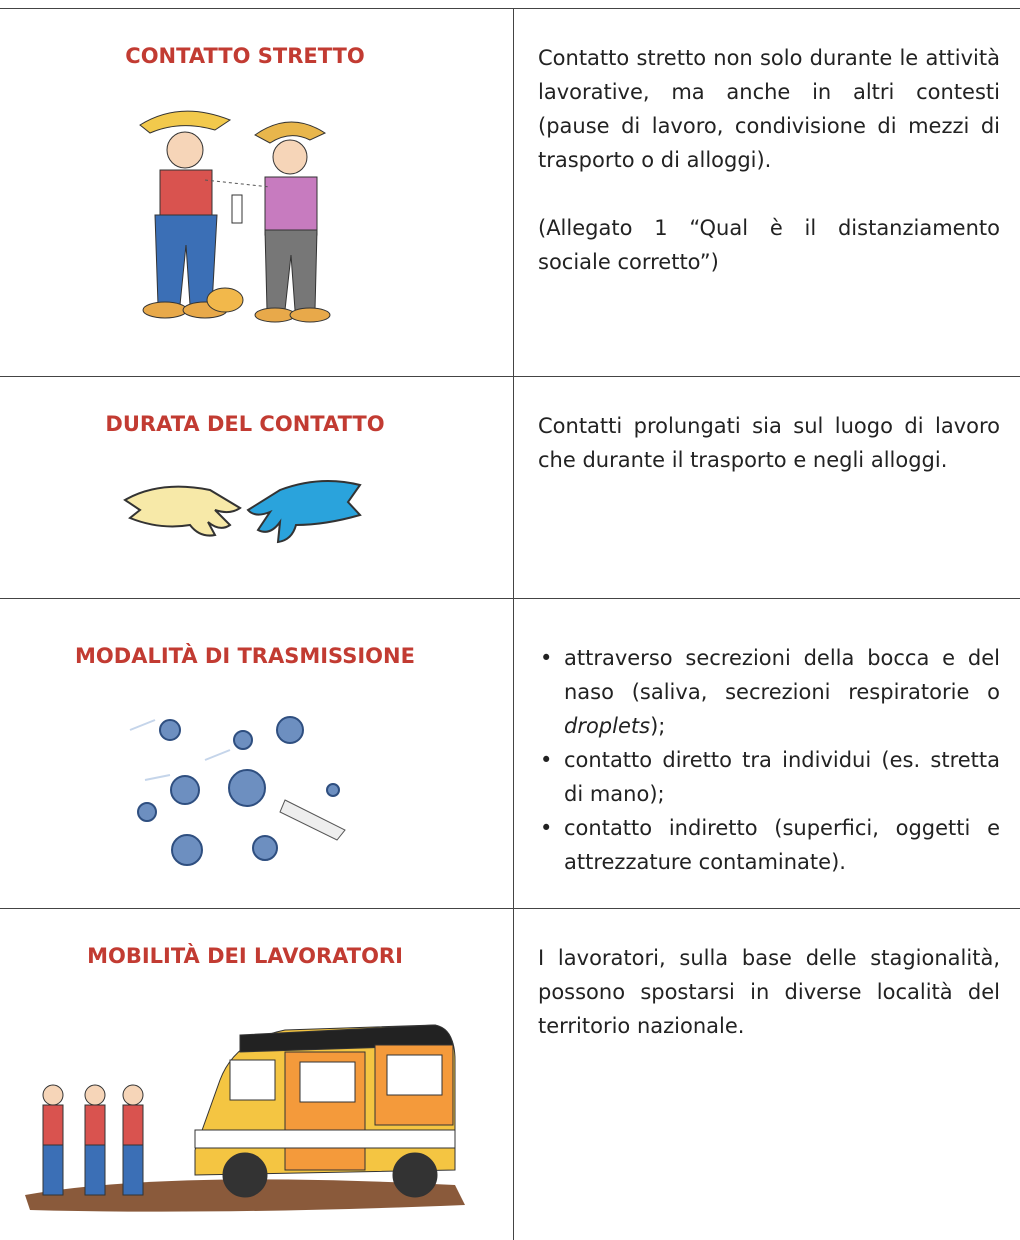 The image size is (1020, 1240). I want to click on illustration-viruses, so click(237, 791).